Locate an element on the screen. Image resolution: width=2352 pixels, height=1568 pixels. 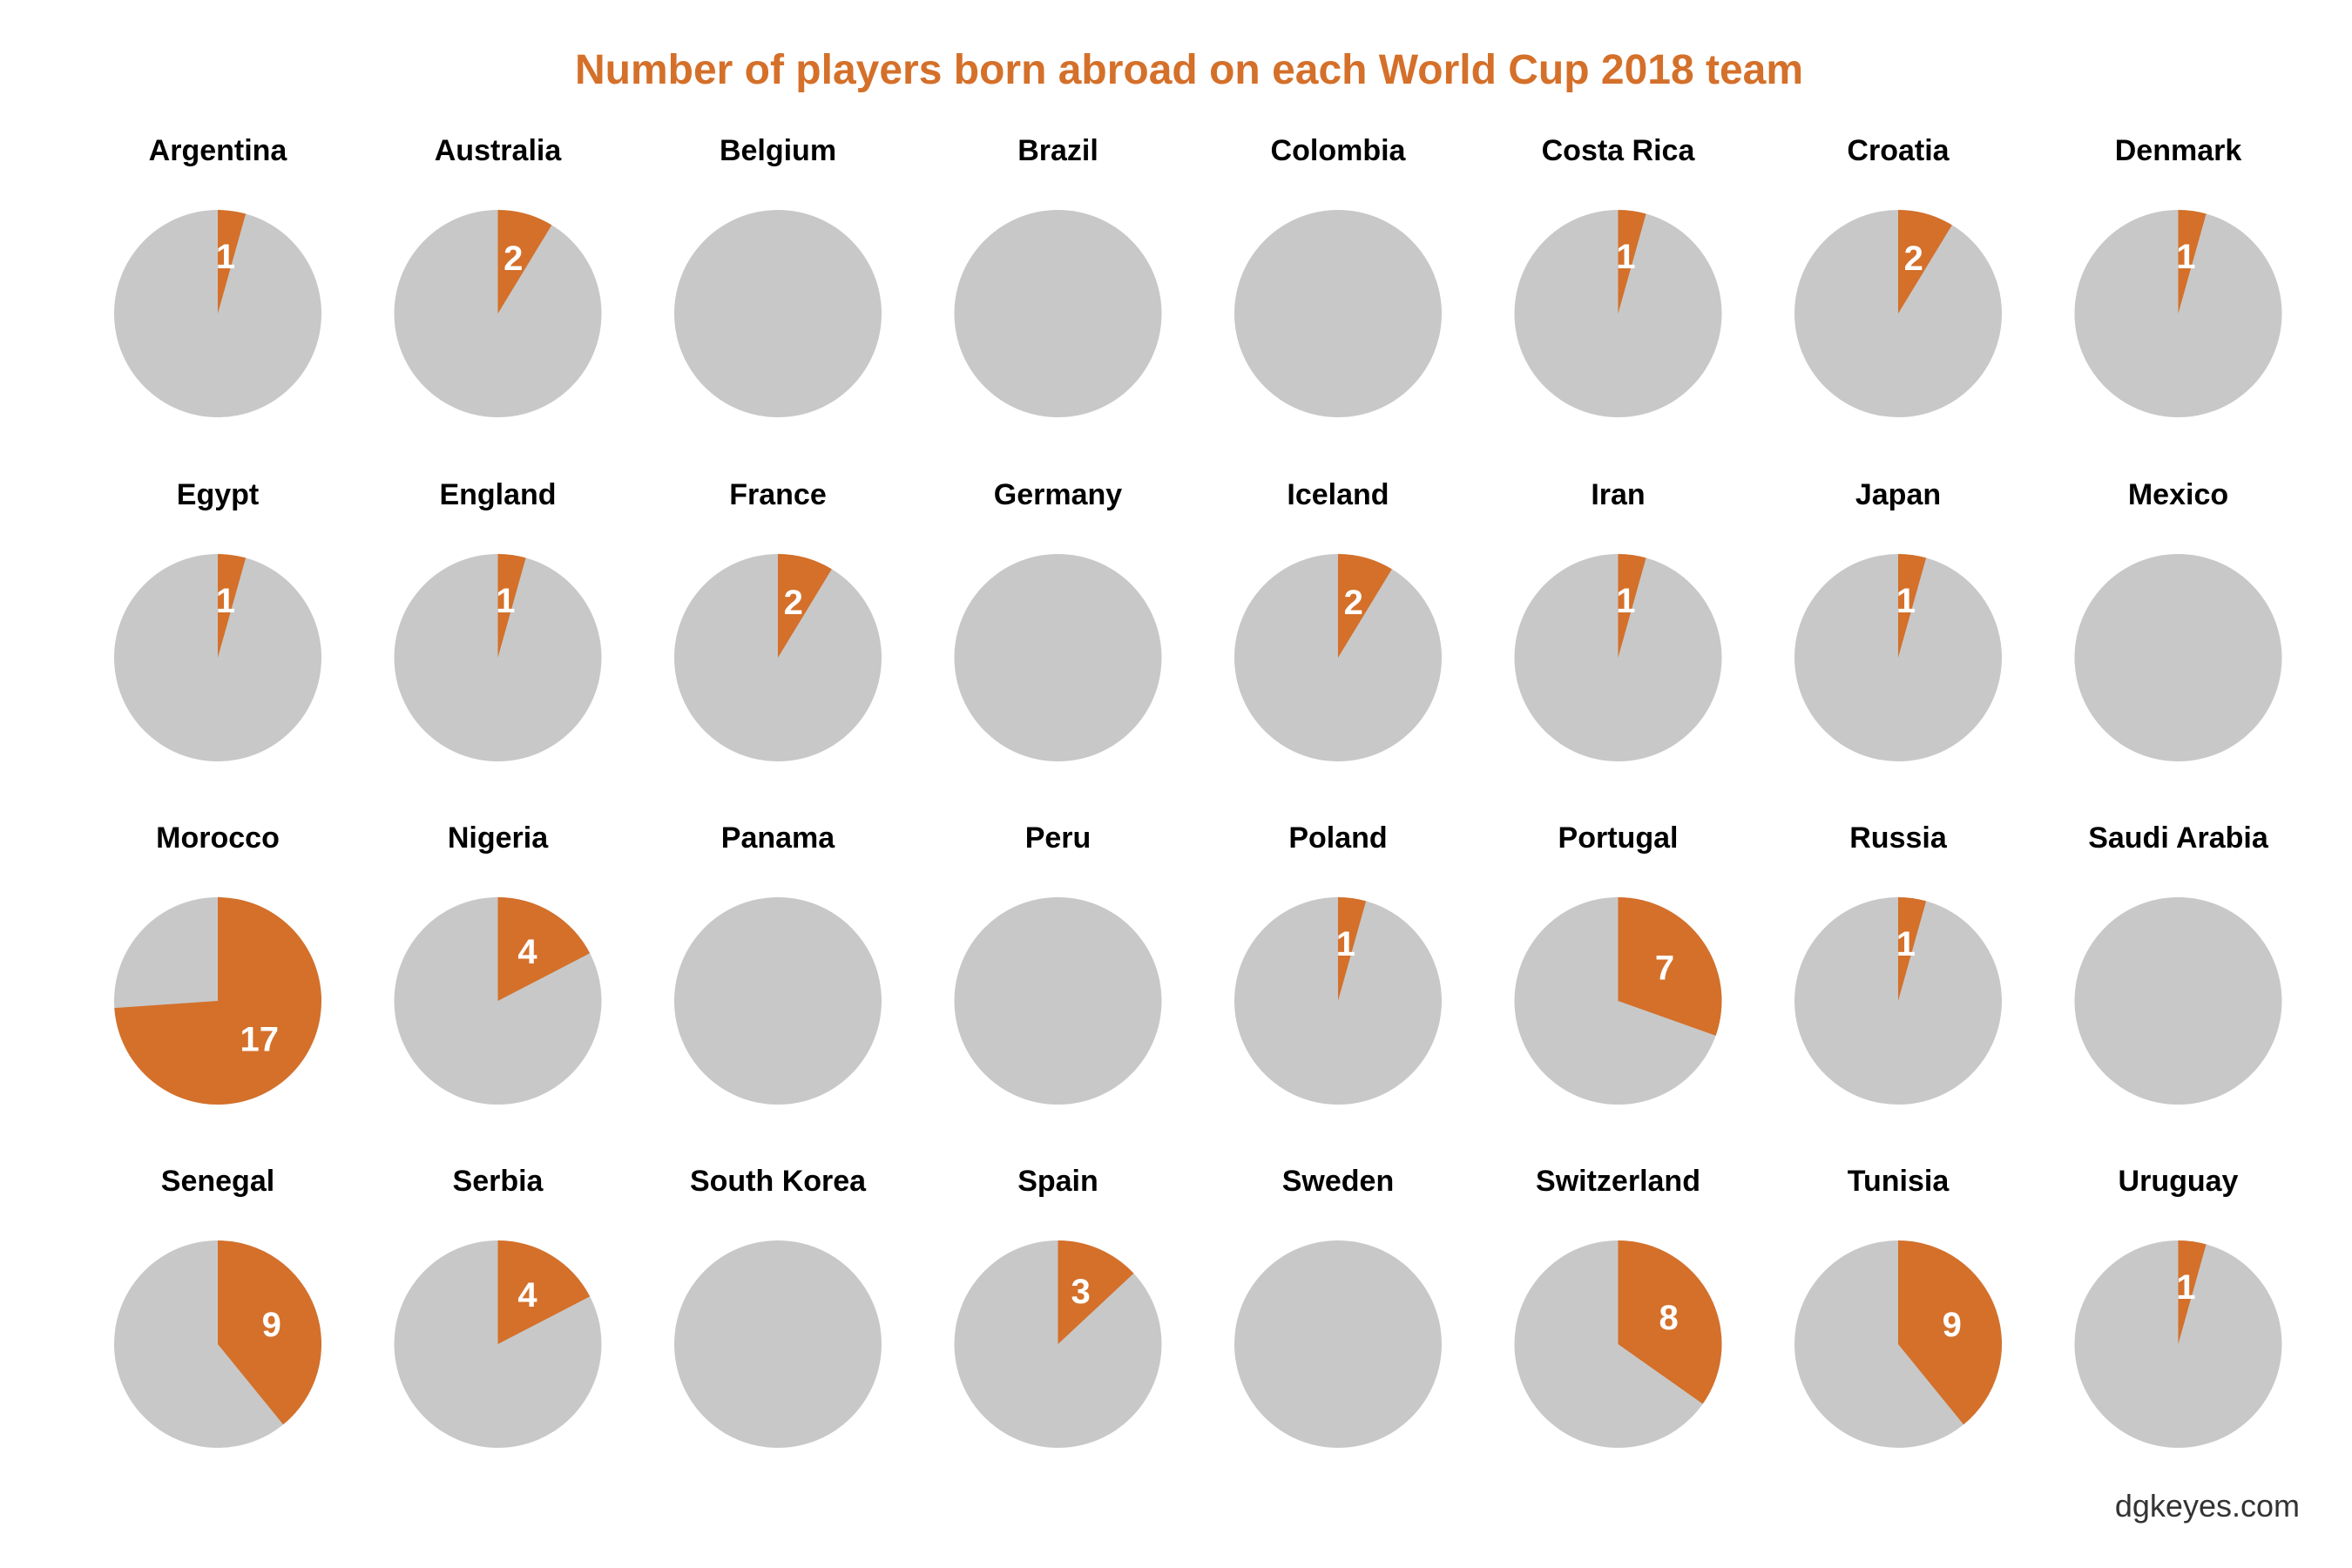
team-label-peru: Peru is located at coordinates (1058, 838).